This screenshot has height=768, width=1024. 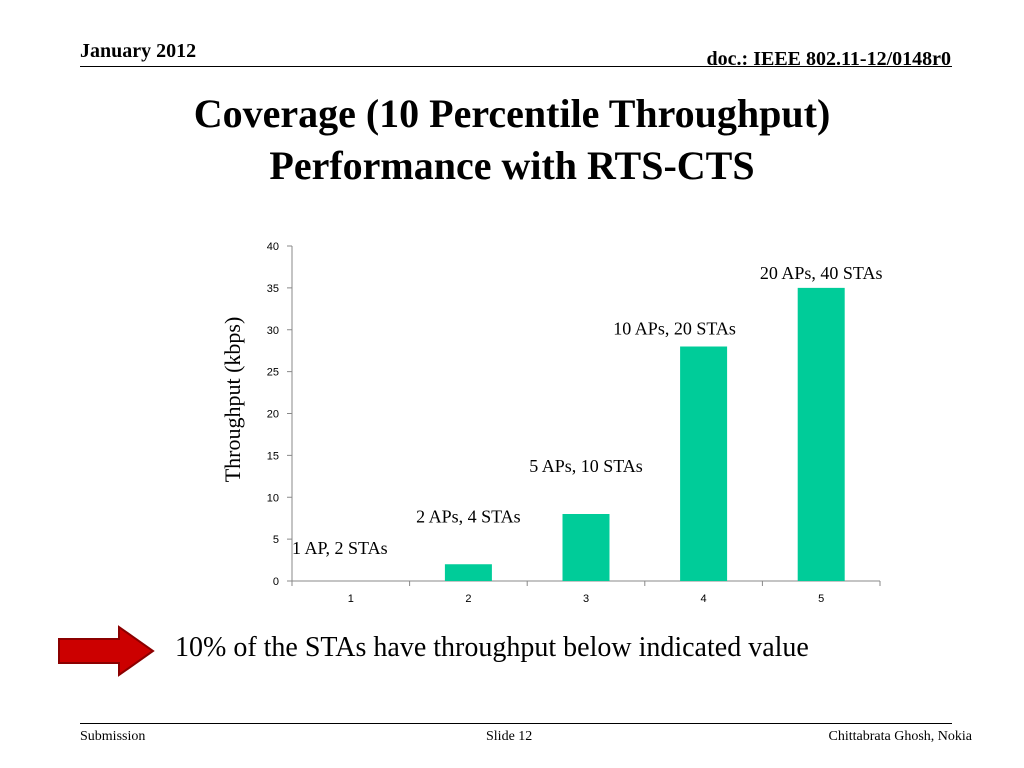 What do you see at coordinates (276, 582) in the screenshot?
I see `y-tick-label: 0` at bounding box center [276, 582].